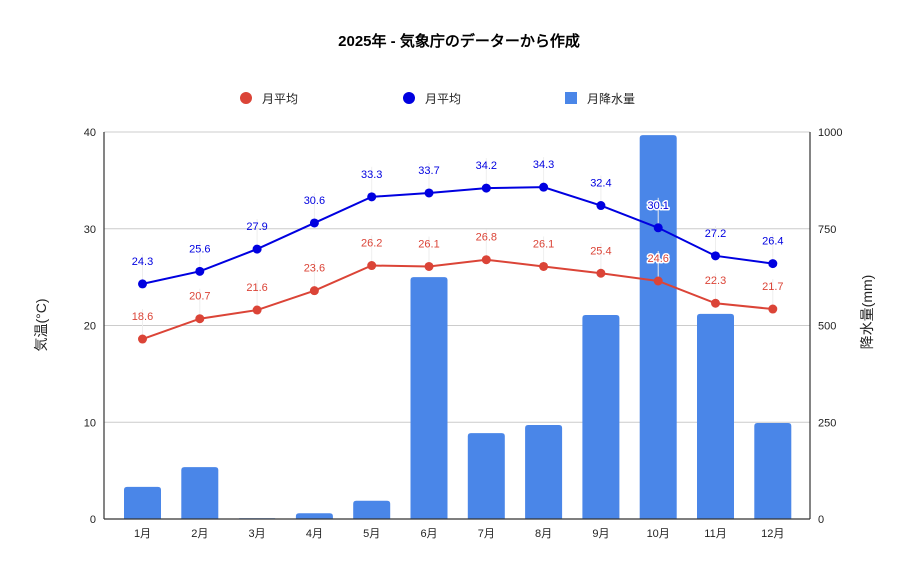  Describe the element at coordinates (428, 534) in the screenshot. I see `x-tick-label: 6月` at that location.